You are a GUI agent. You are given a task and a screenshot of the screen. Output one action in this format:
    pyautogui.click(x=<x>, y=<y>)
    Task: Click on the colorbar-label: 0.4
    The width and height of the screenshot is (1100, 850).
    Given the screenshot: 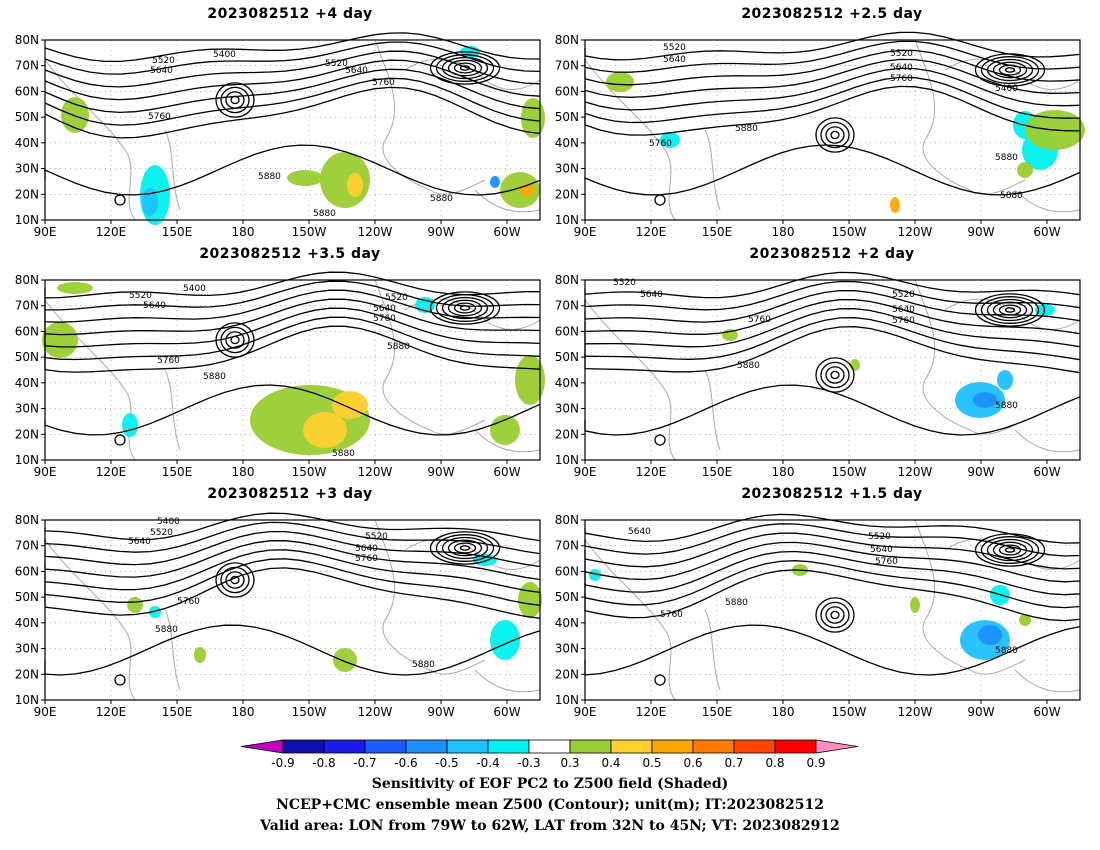 What is the action you would take?
    pyautogui.click(x=610, y=763)
    